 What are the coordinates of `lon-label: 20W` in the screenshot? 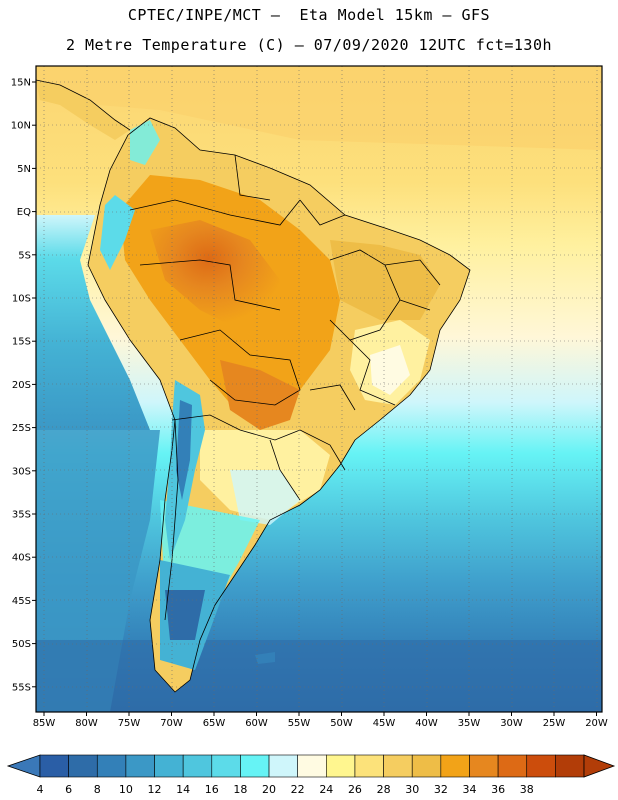 It's located at (596, 723).